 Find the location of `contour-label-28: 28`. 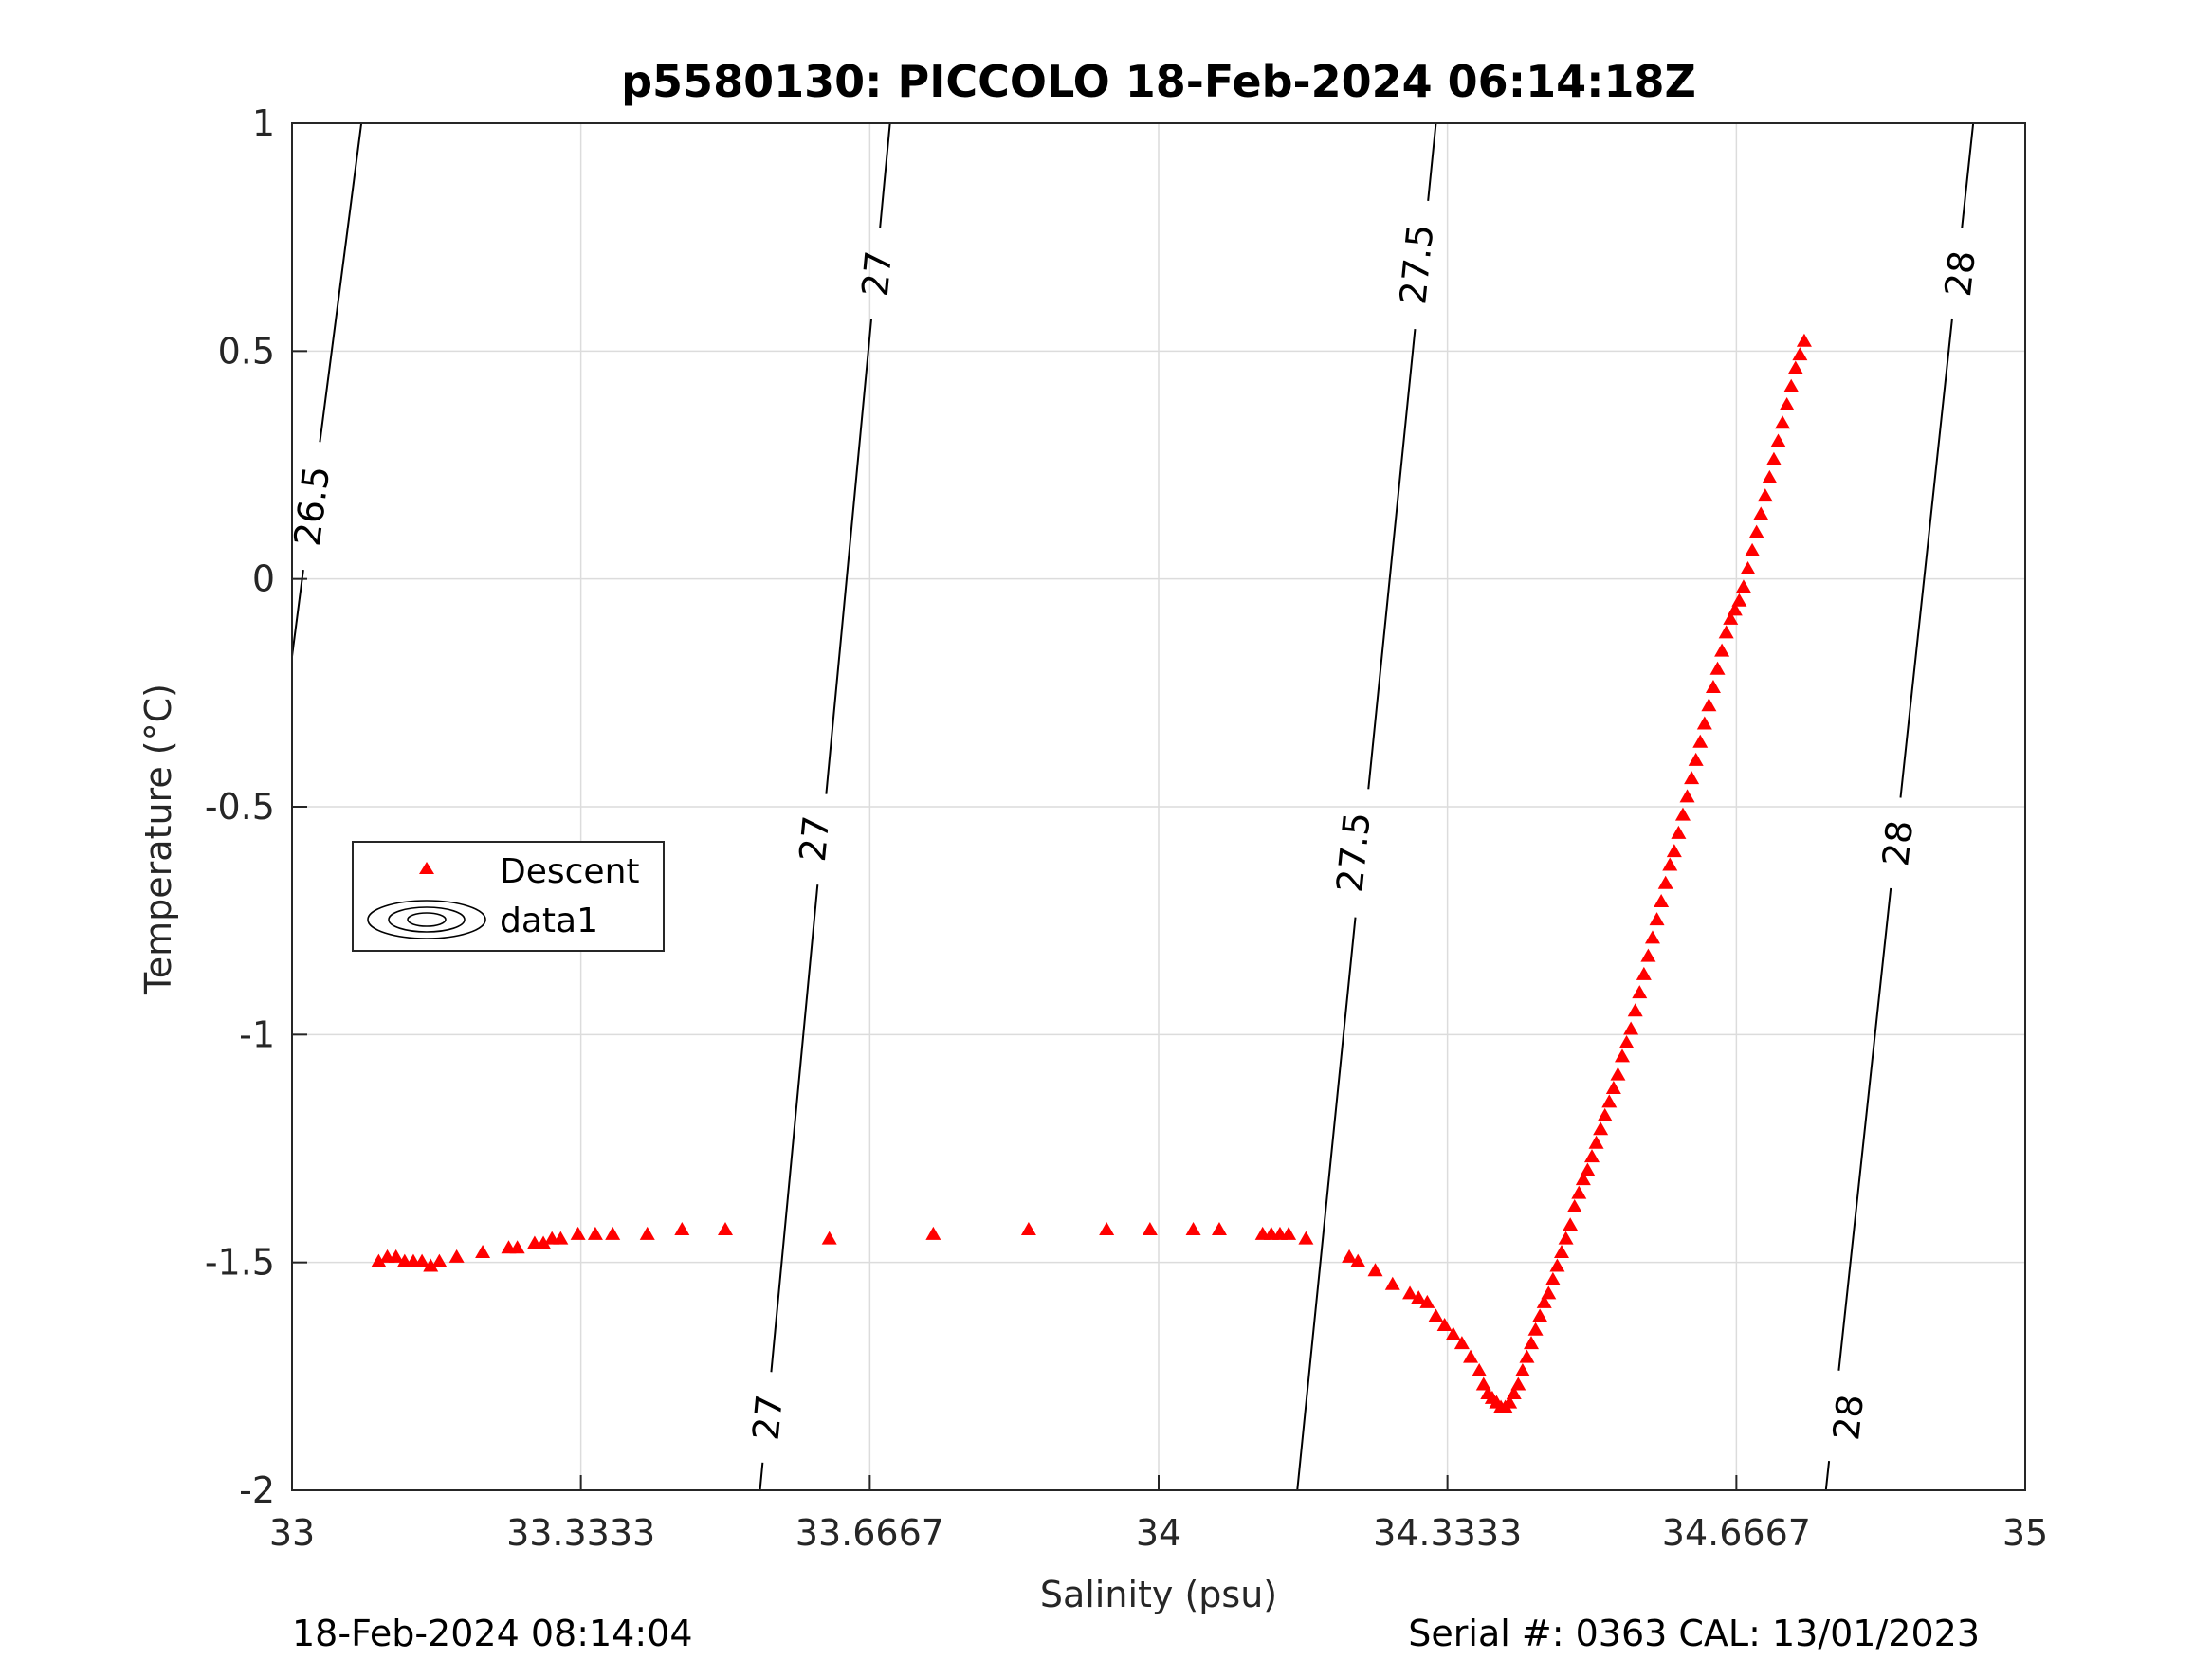

contour-label-28: 28 is located at coordinates (1897, 843).